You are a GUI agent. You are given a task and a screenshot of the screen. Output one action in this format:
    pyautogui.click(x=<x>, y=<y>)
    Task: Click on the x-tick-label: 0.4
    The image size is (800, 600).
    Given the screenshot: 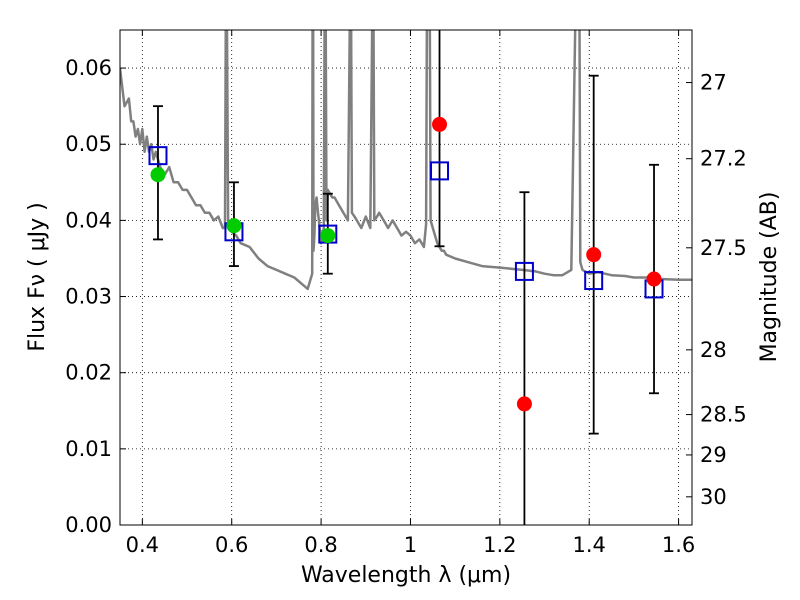 What is the action you would take?
    pyautogui.click(x=142, y=545)
    